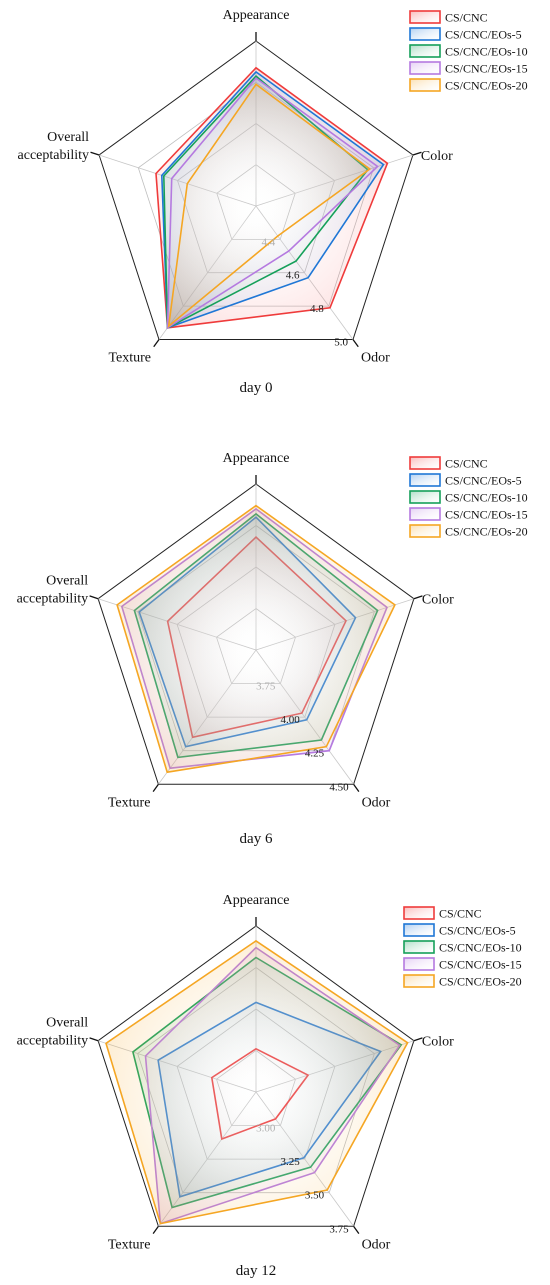  I want to click on tick-label: 3.25, so click(291, 1162).